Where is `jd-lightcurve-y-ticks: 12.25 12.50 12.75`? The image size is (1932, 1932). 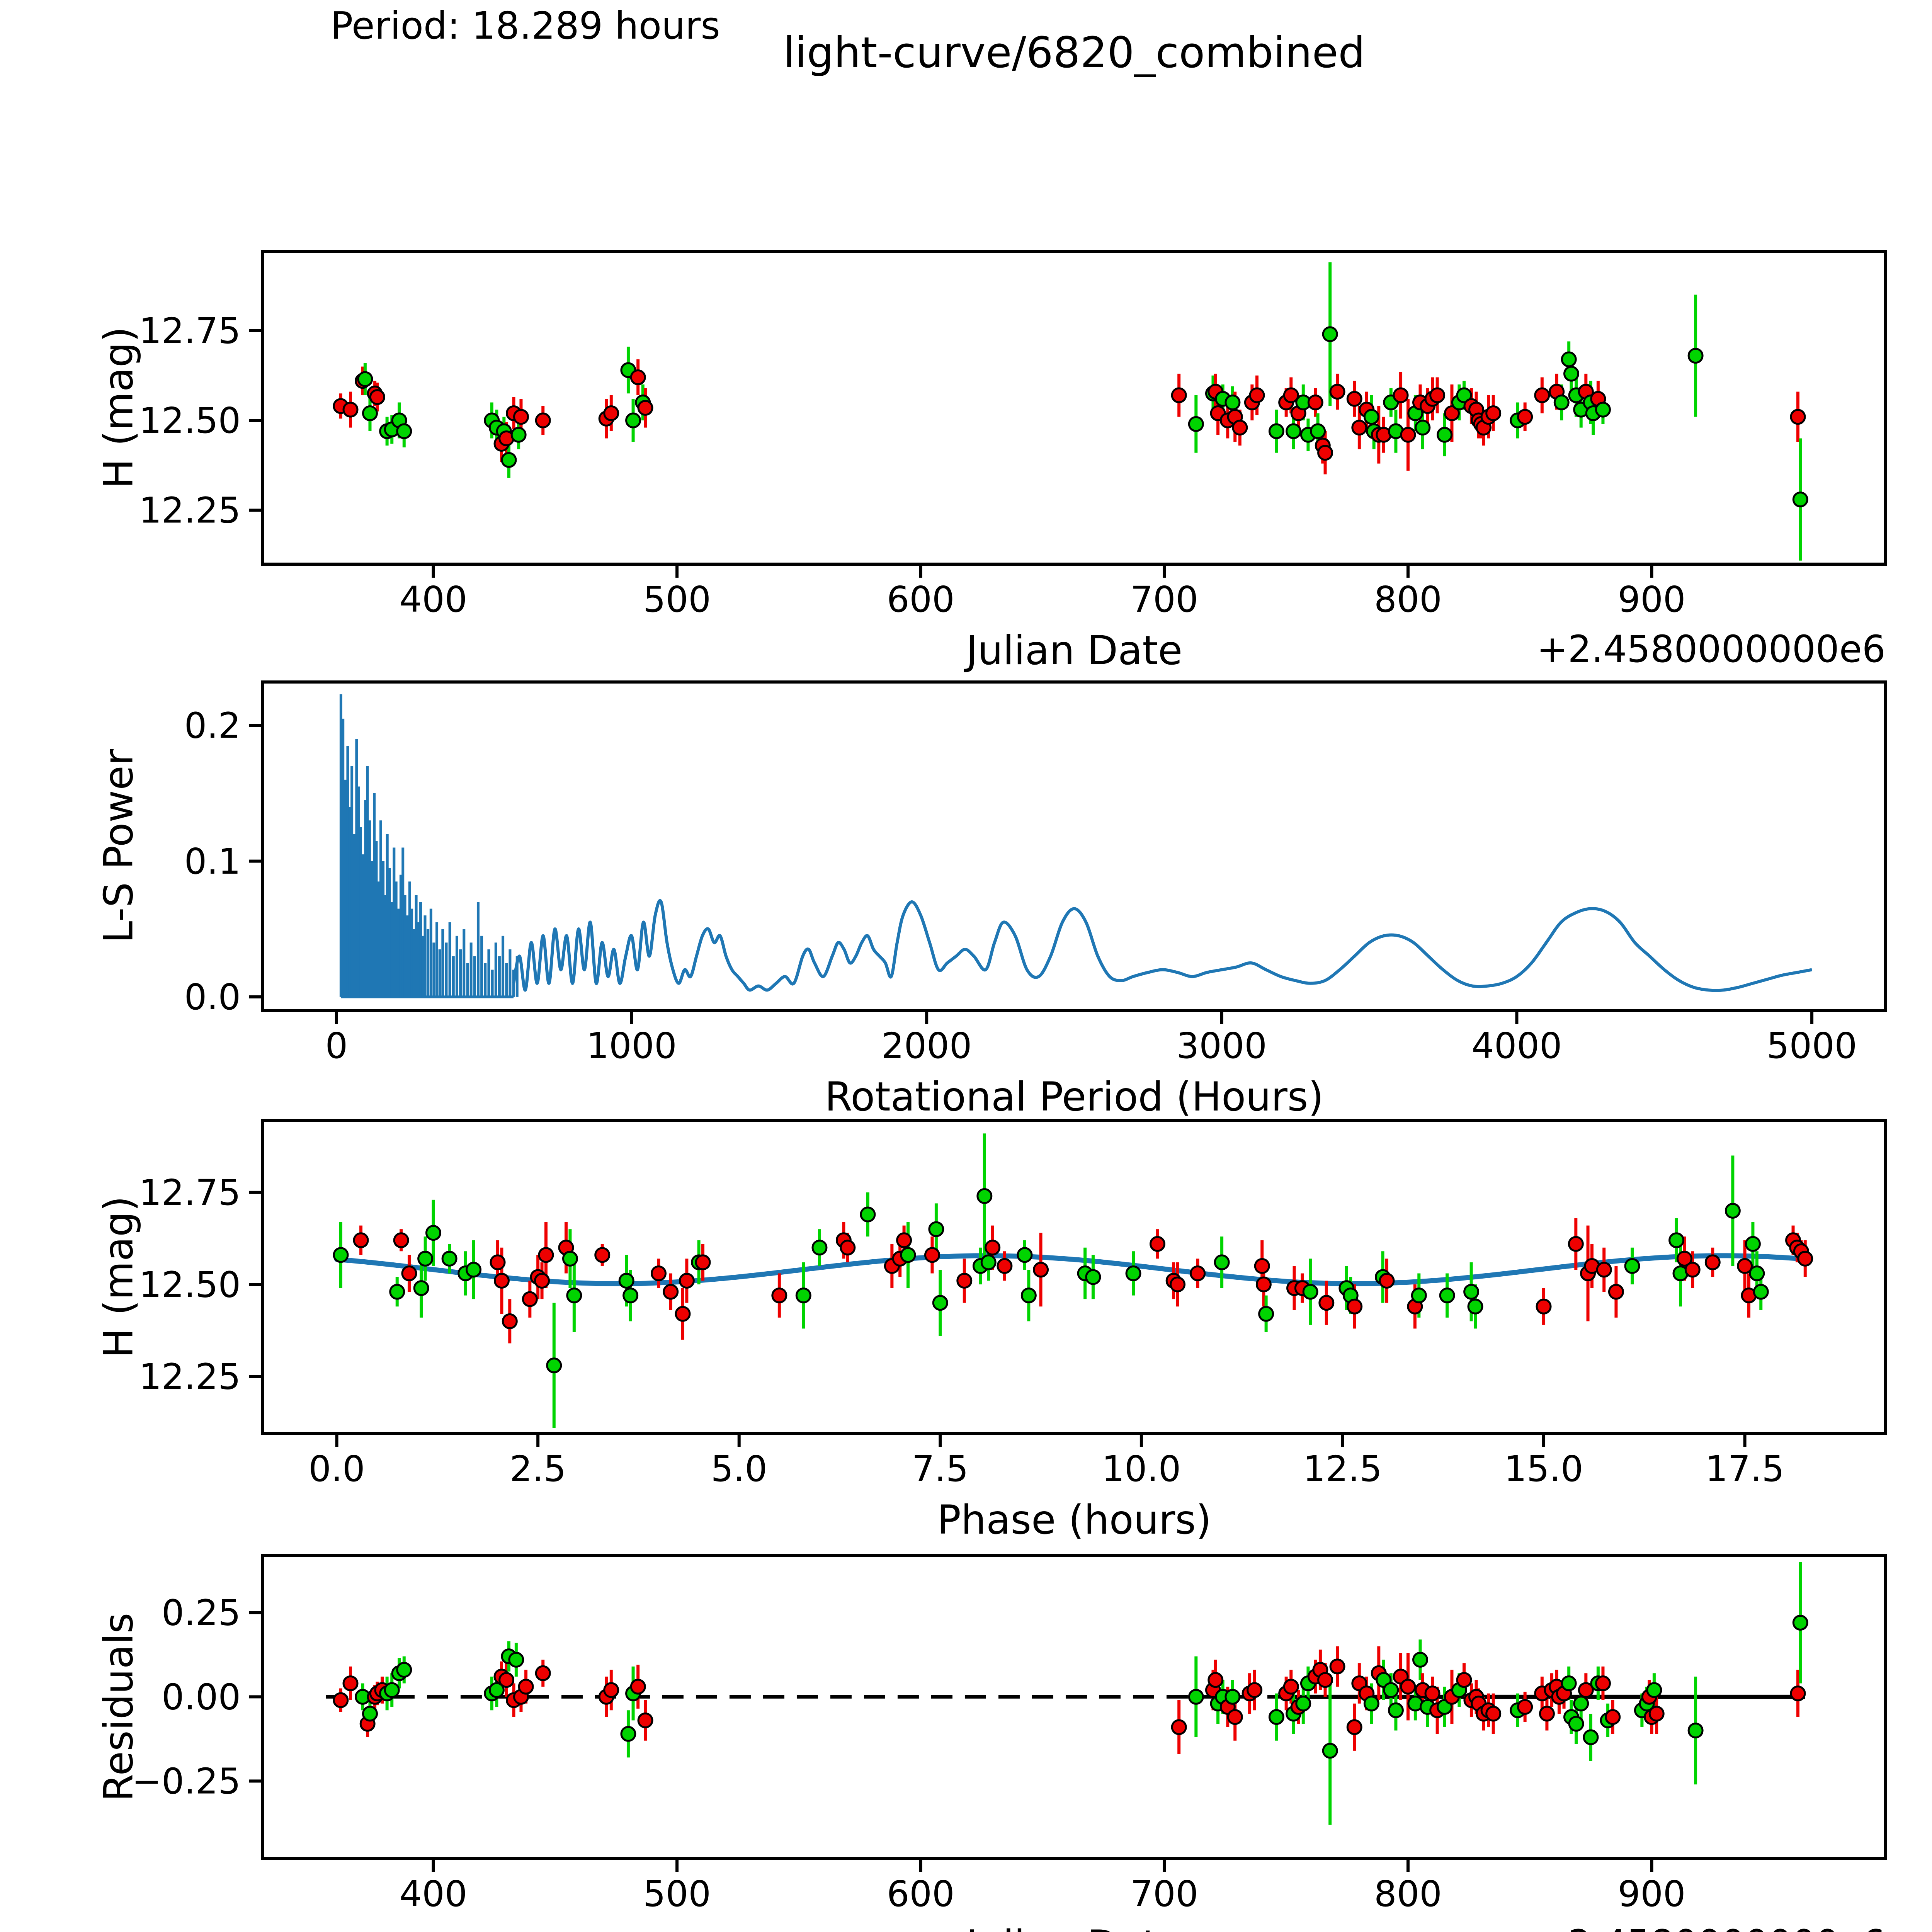
jd-lightcurve-y-ticks: 12.25 12.50 12.75 is located at coordinates (201, 421).